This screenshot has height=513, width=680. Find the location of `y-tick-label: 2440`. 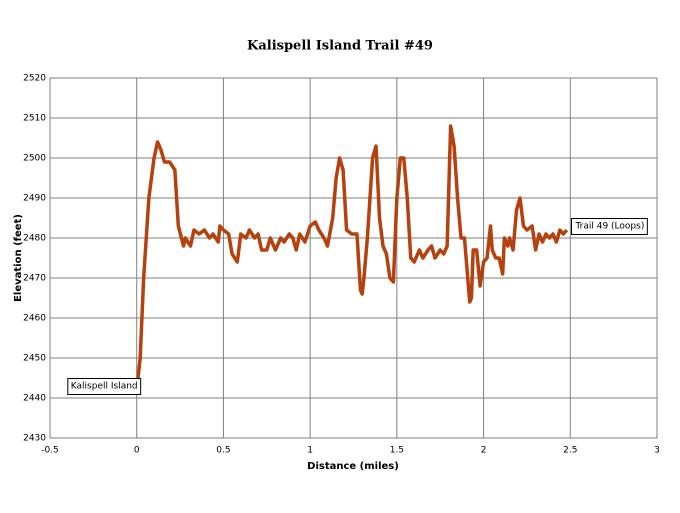

y-tick-label: 2440 is located at coordinates (34, 399).